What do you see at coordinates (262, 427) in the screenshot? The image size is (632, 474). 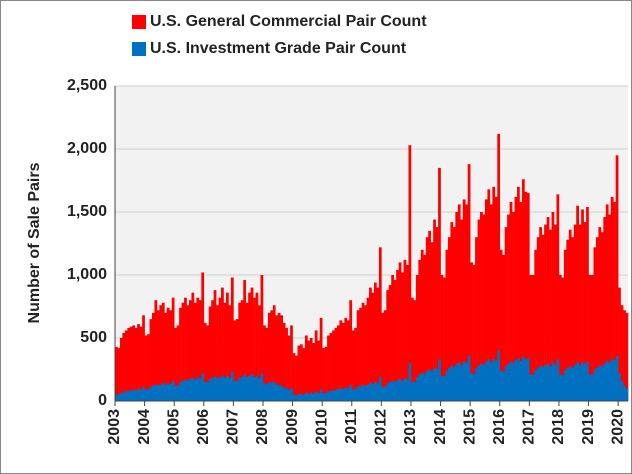 I see `x-tick-label: 2008` at bounding box center [262, 427].